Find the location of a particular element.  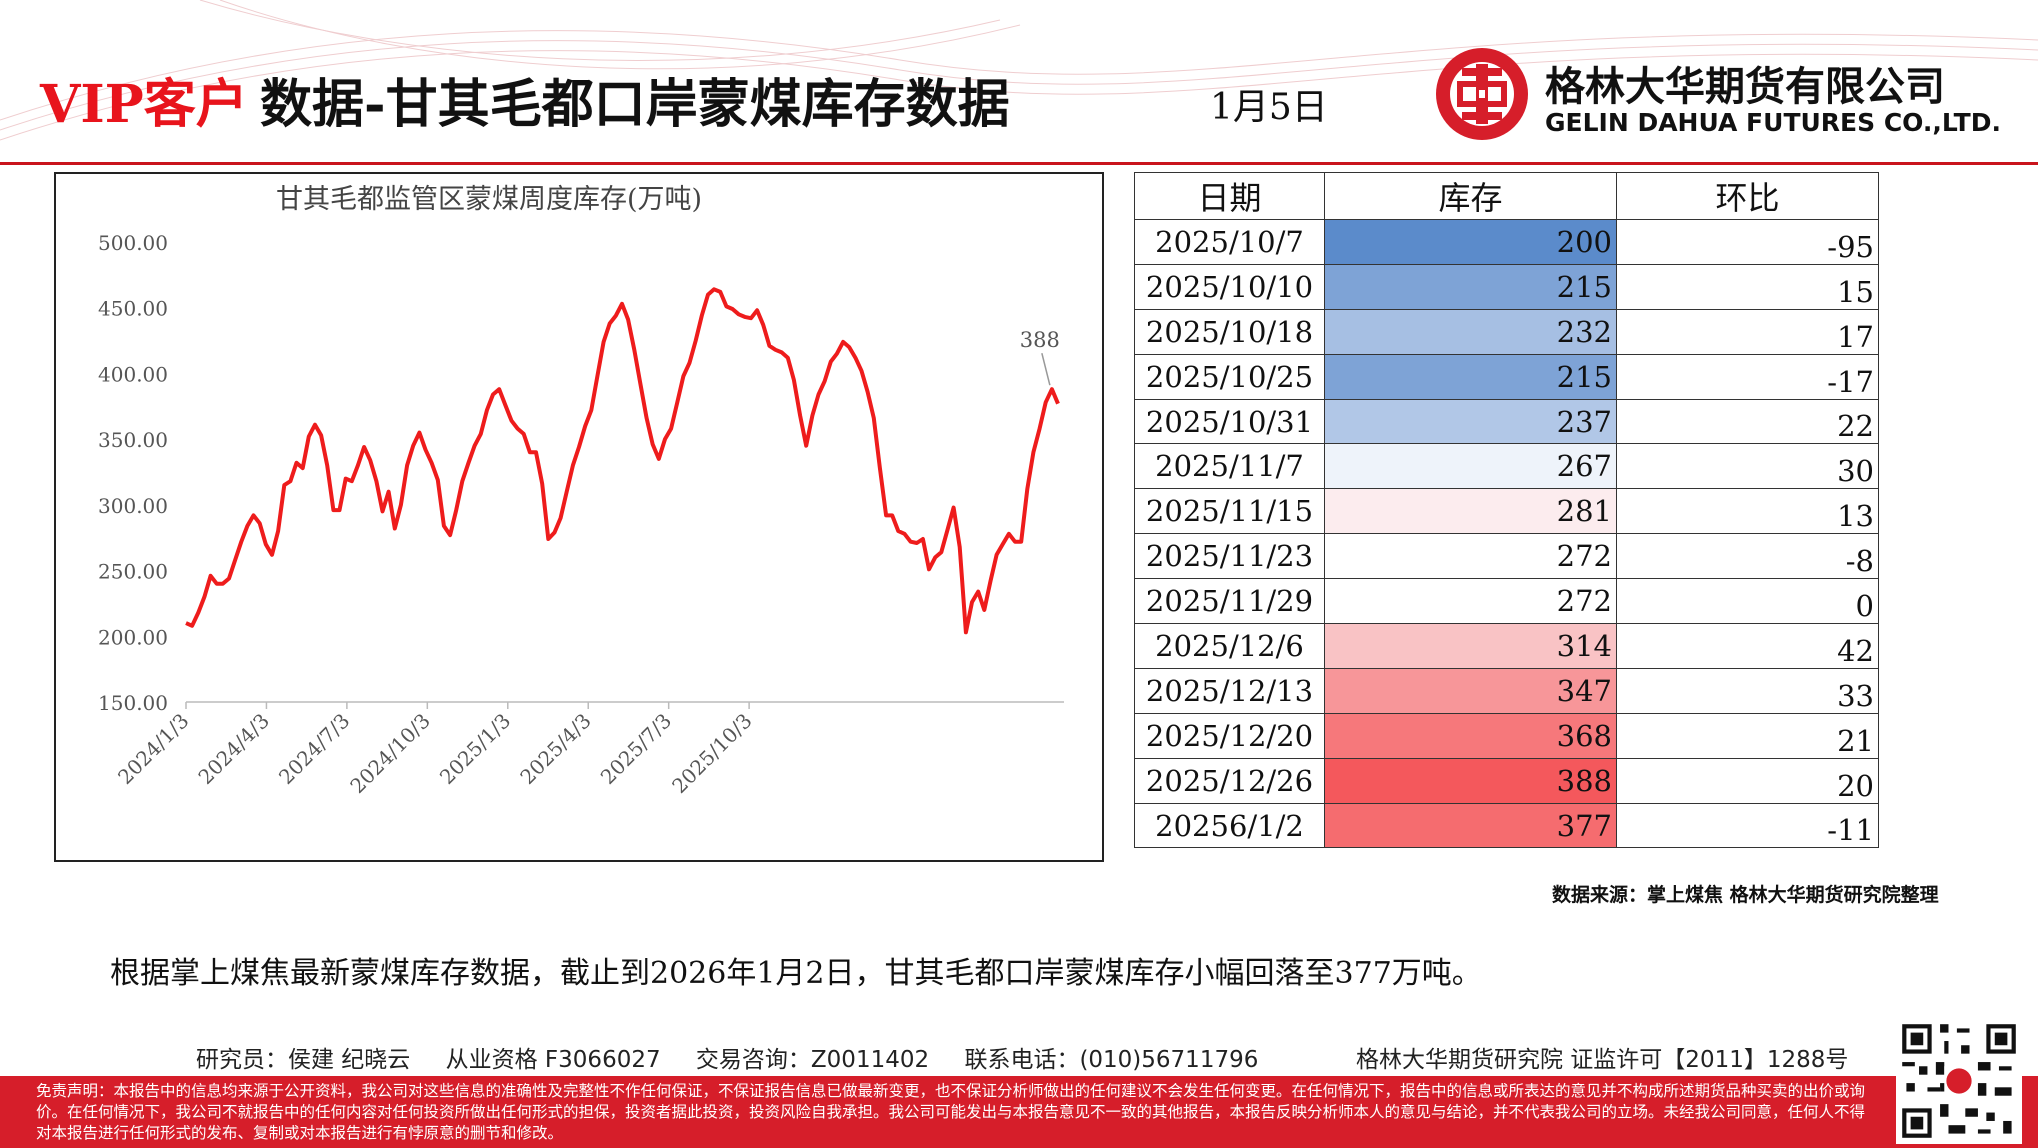

table-row: 2025/11/29 272 0 is located at coordinates (1506, 601).